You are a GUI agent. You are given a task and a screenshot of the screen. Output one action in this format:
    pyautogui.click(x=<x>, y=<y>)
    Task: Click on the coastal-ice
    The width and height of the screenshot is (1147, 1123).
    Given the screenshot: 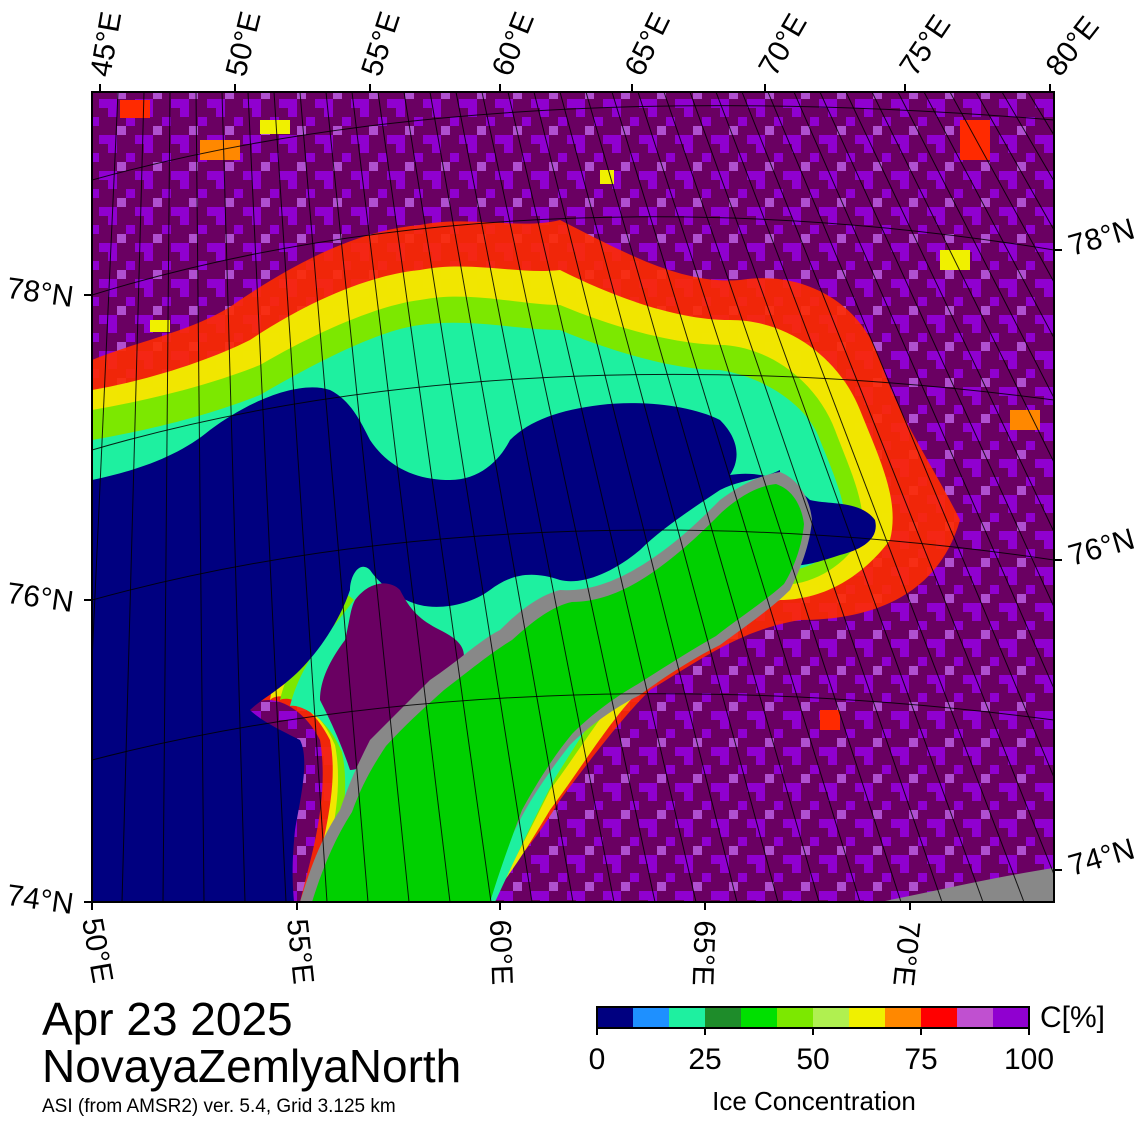 What is the action you would take?
    pyautogui.click(x=392, y=676)
    